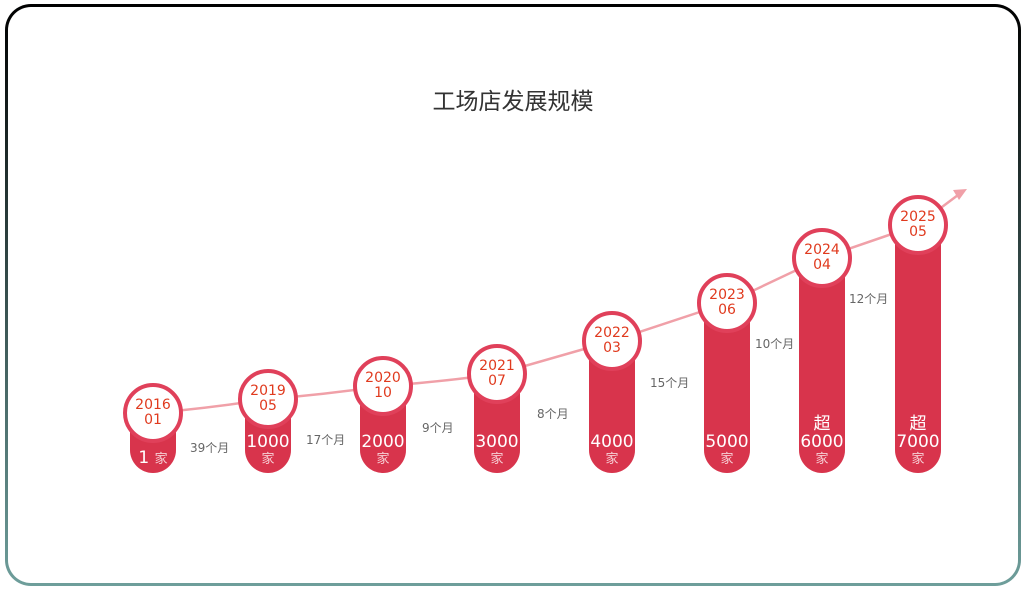 This screenshot has width=1026, height=589. I want to click on date-circle: 2024 04, so click(822, 258).